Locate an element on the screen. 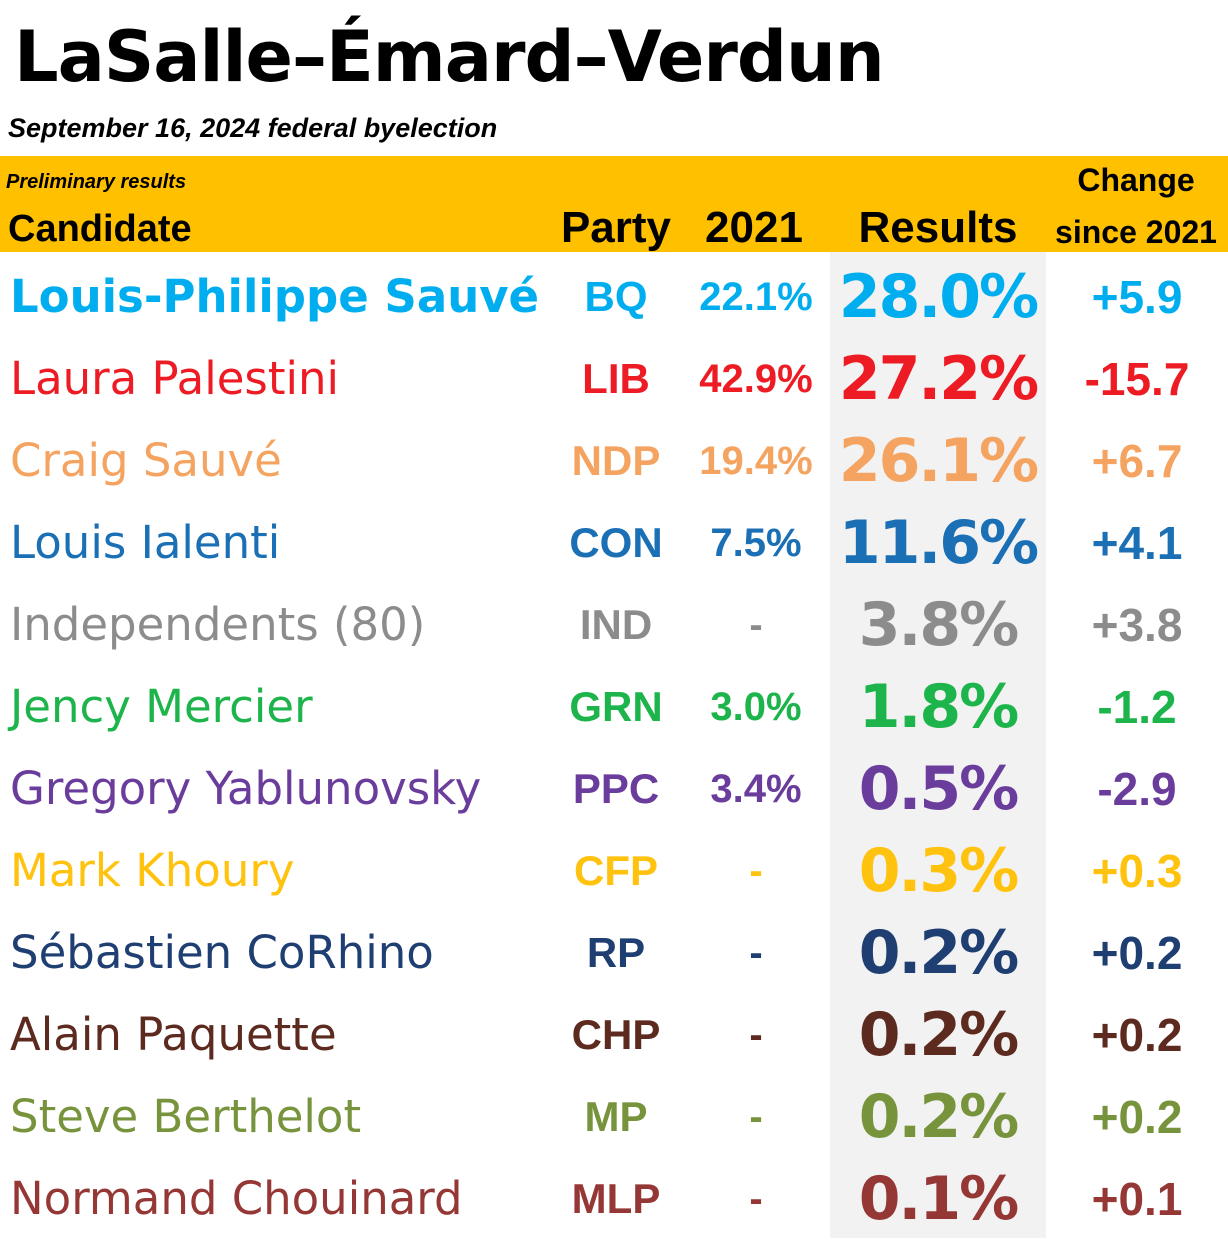 Image resolution: width=1228 pixels, height=1240 pixels. candidate-name: Laura Palestini is located at coordinates (175, 378).